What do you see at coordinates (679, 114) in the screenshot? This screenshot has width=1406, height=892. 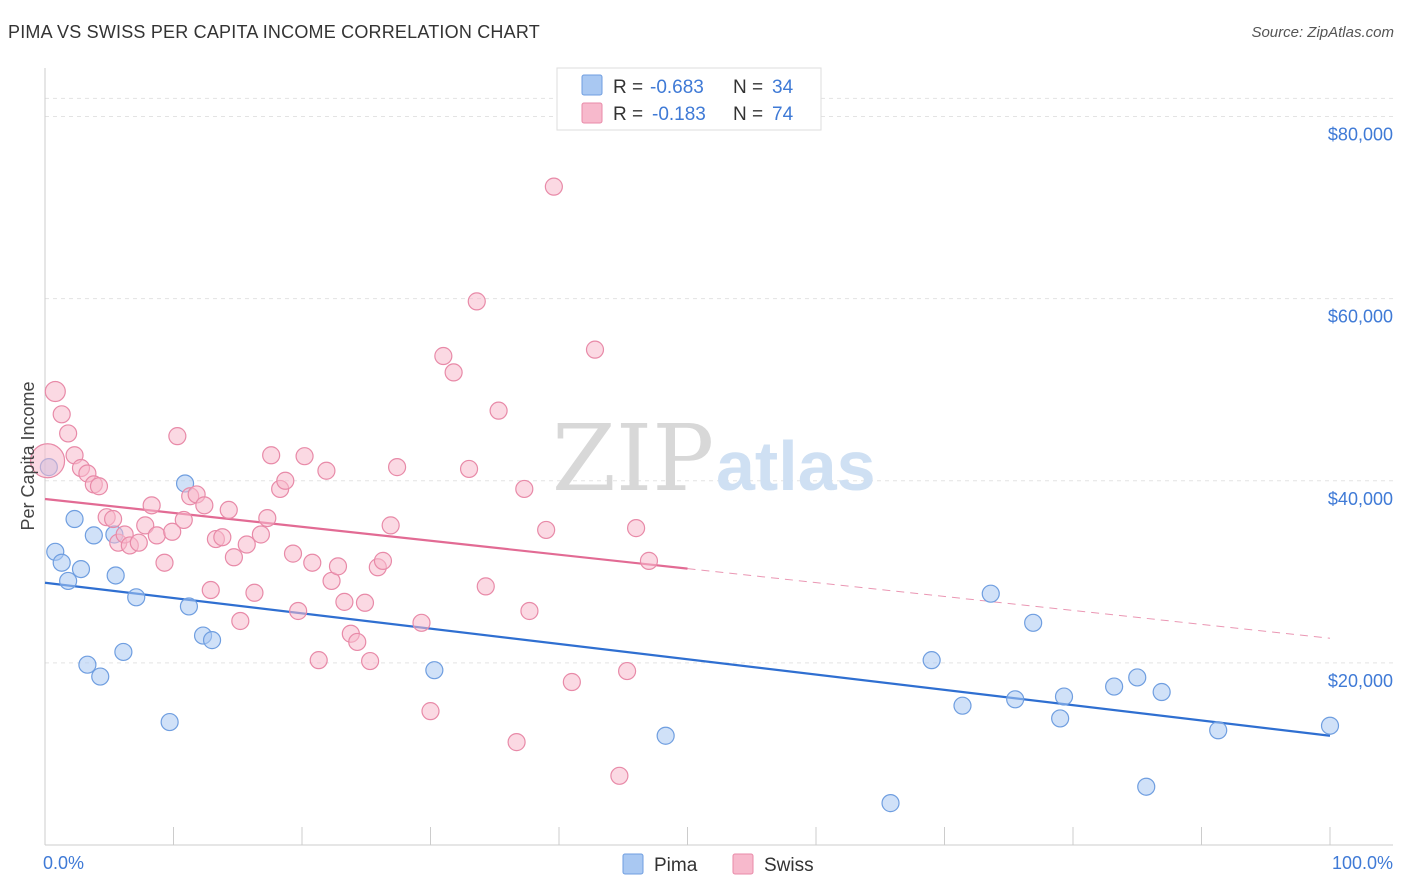 I see `swiss-r-value: -0.183` at bounding box center [679, 114].